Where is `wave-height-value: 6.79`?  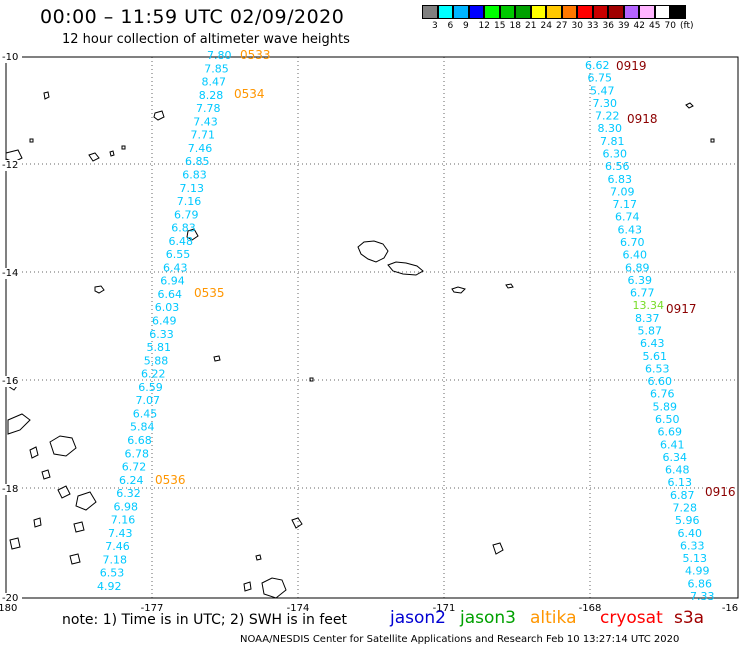
wave-height-value: 6.79 is located at coordinates (186, 214).